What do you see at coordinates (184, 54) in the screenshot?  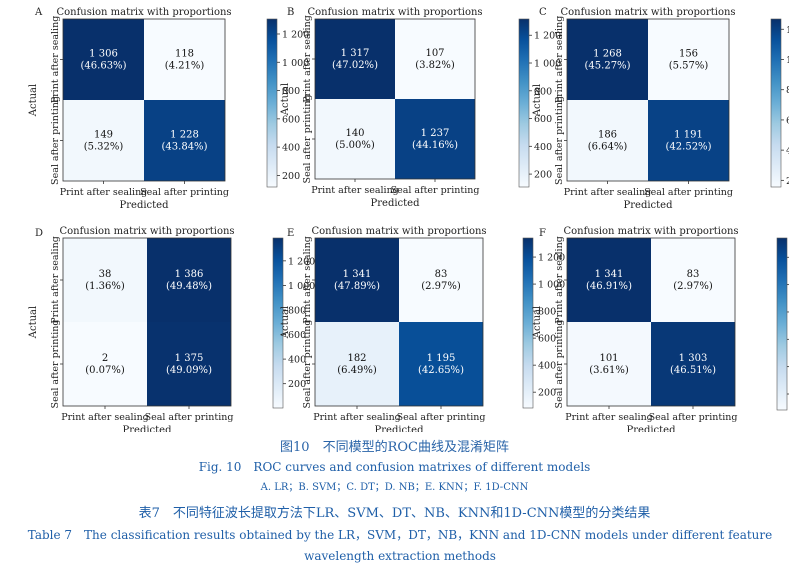 I see `cell-count: 118` at bounding box center [184, 54].